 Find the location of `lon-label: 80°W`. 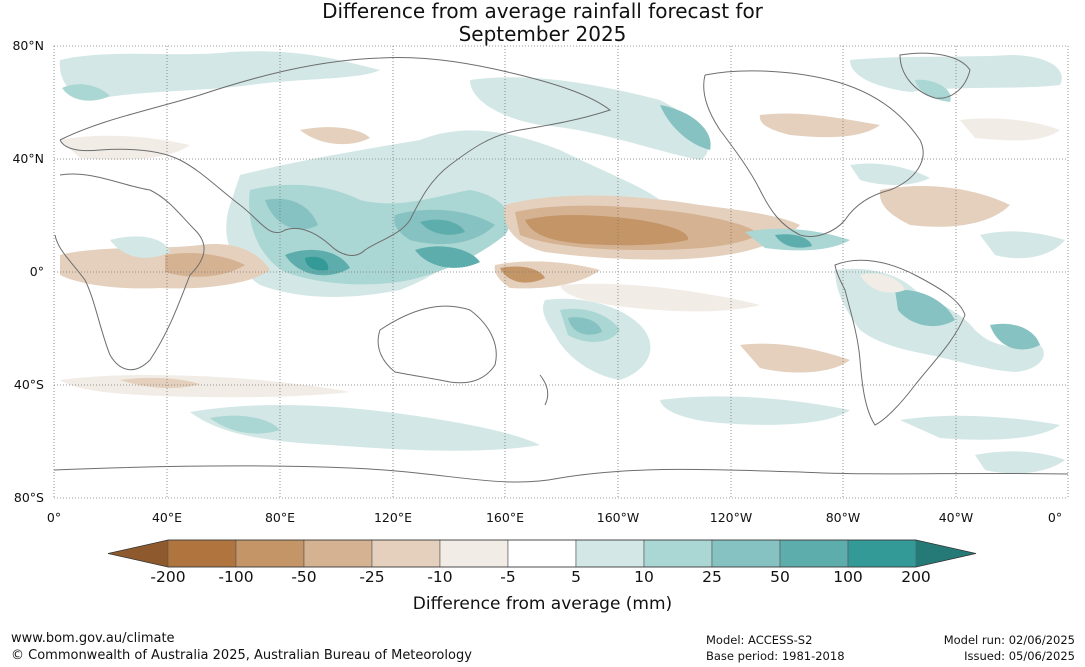

lon-label: 80°W is located at coordinates (843, 517).